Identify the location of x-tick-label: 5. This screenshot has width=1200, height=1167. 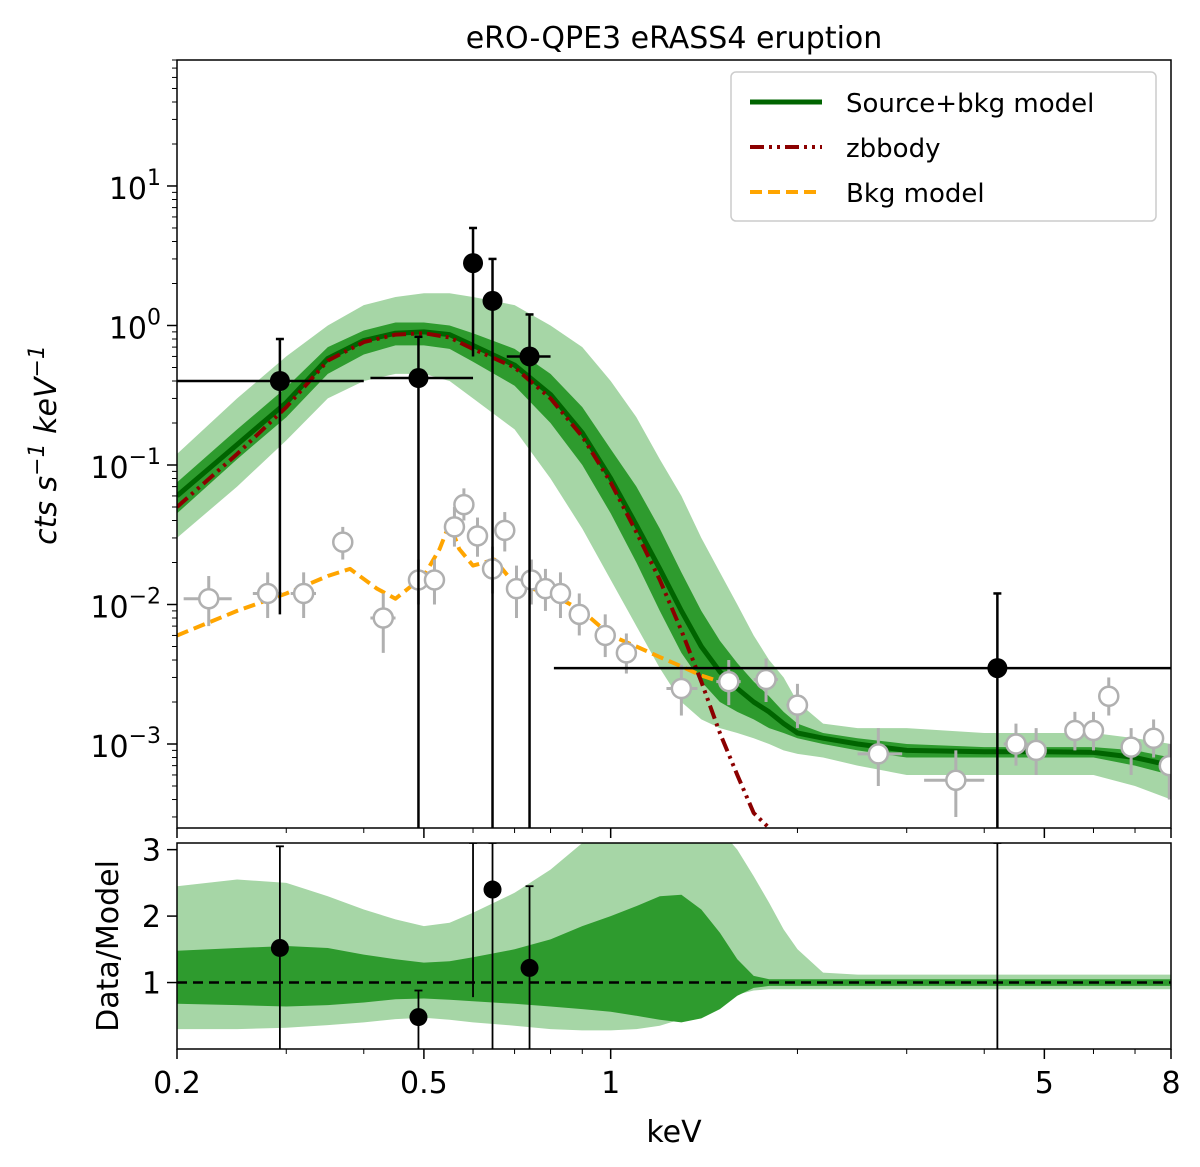
(1044, 1083).